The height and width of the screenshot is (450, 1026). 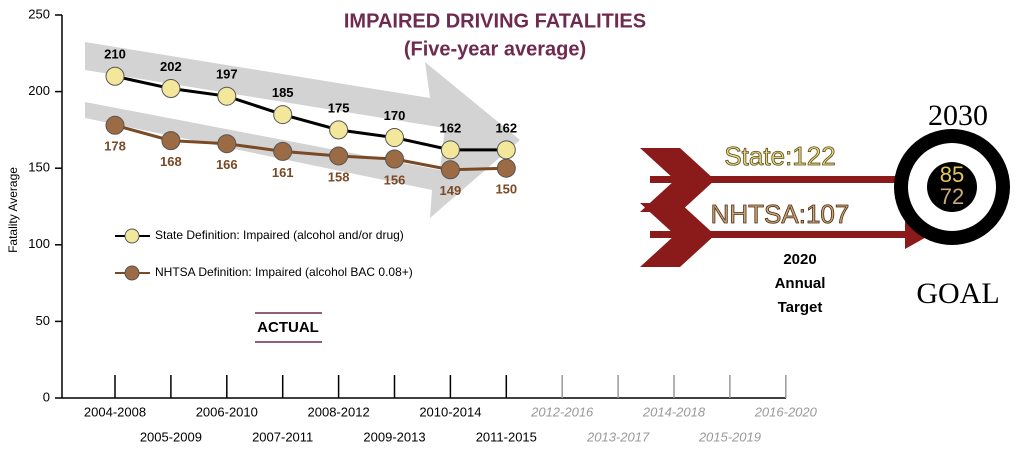 I want to click on target-goal: GOAL, so click(x=957, y=293).